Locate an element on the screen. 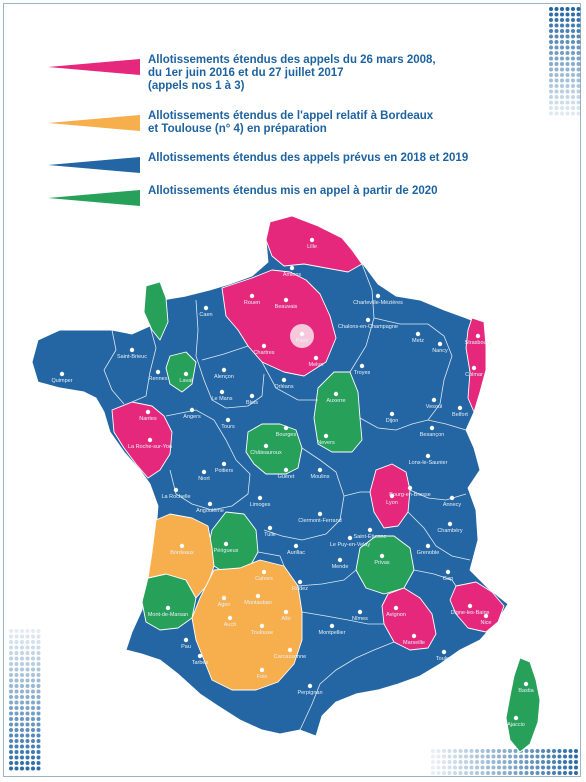 This screenshot has height=782, width=586. city-marker: Bordeaux is located at coordinates (182, 549).